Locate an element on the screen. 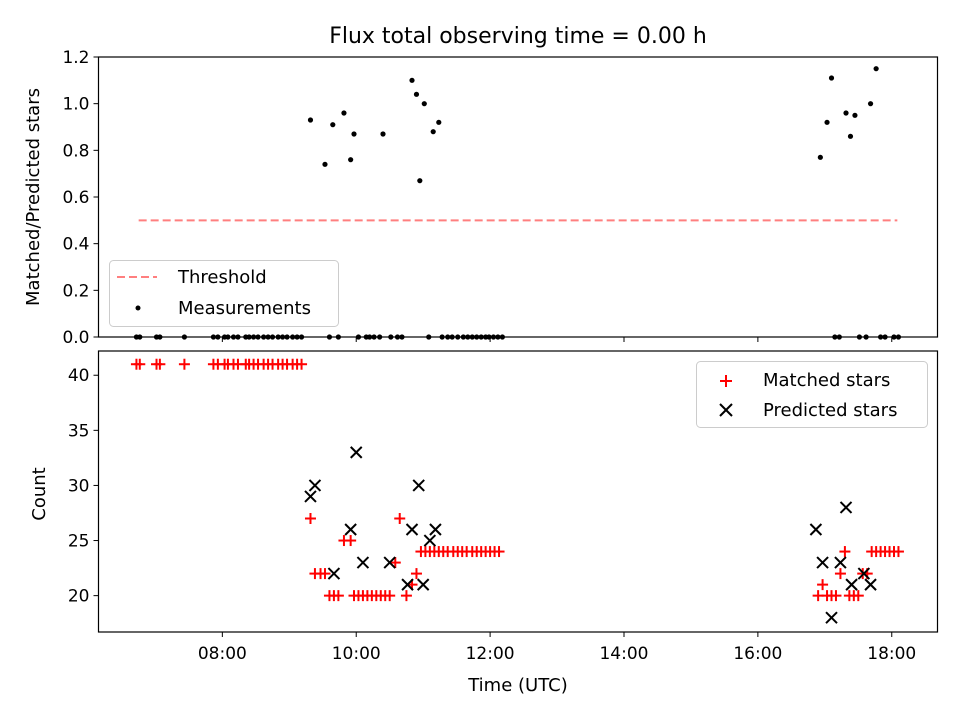  legend-measurements-swatch is located at coordinates (138, 308).